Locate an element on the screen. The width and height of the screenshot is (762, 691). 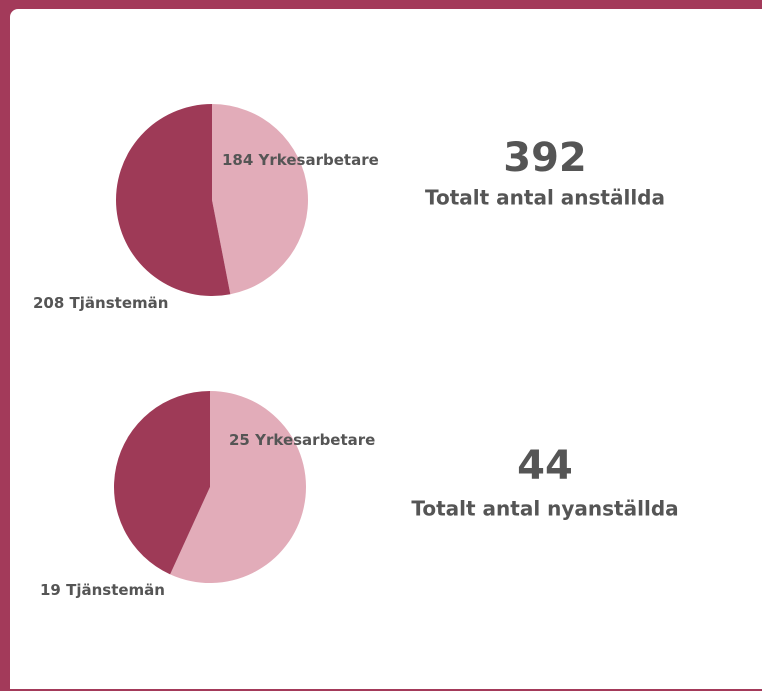
slice-label: 19 Tjänstemän is located at coordinates (102, 590).